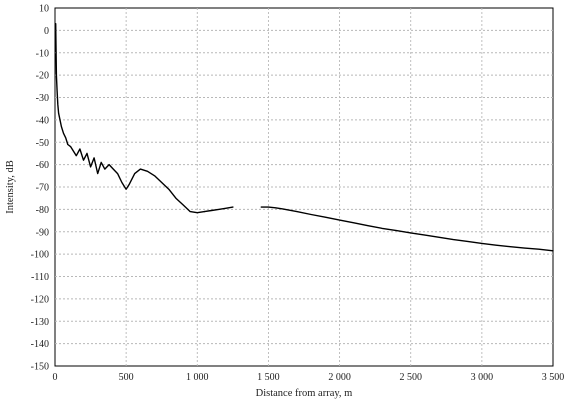  What do you see at coordinates (42, 120) in the screenshot?
I see `y-tick-label: -40` at bounding box center [42, 120].